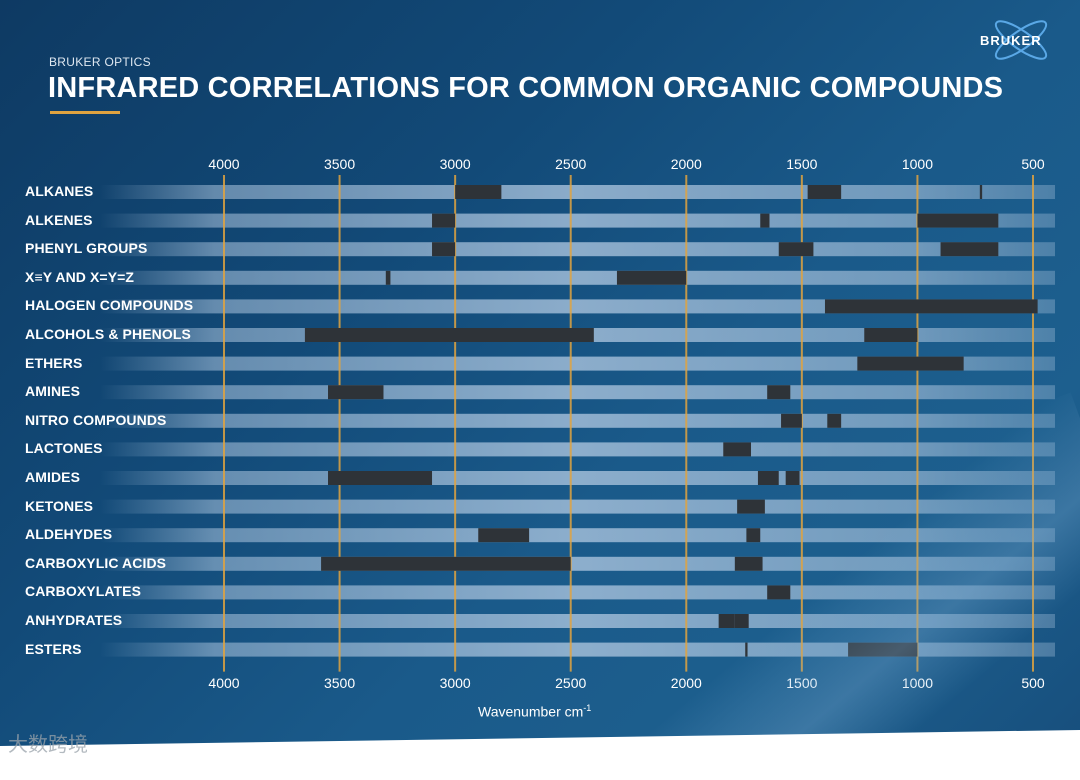  What do you see at coordinates (59, 219) in the screenshot?
I see `row-label: ALKENES` at bounding box center [59, 219].